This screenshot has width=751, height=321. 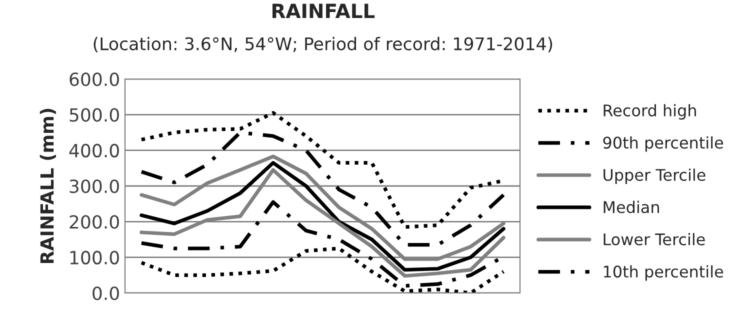 What do you see at coordinates (94, 186) in the screenshot?
I see `y-tick-label: 300.0` at bounding box center [94, 186].